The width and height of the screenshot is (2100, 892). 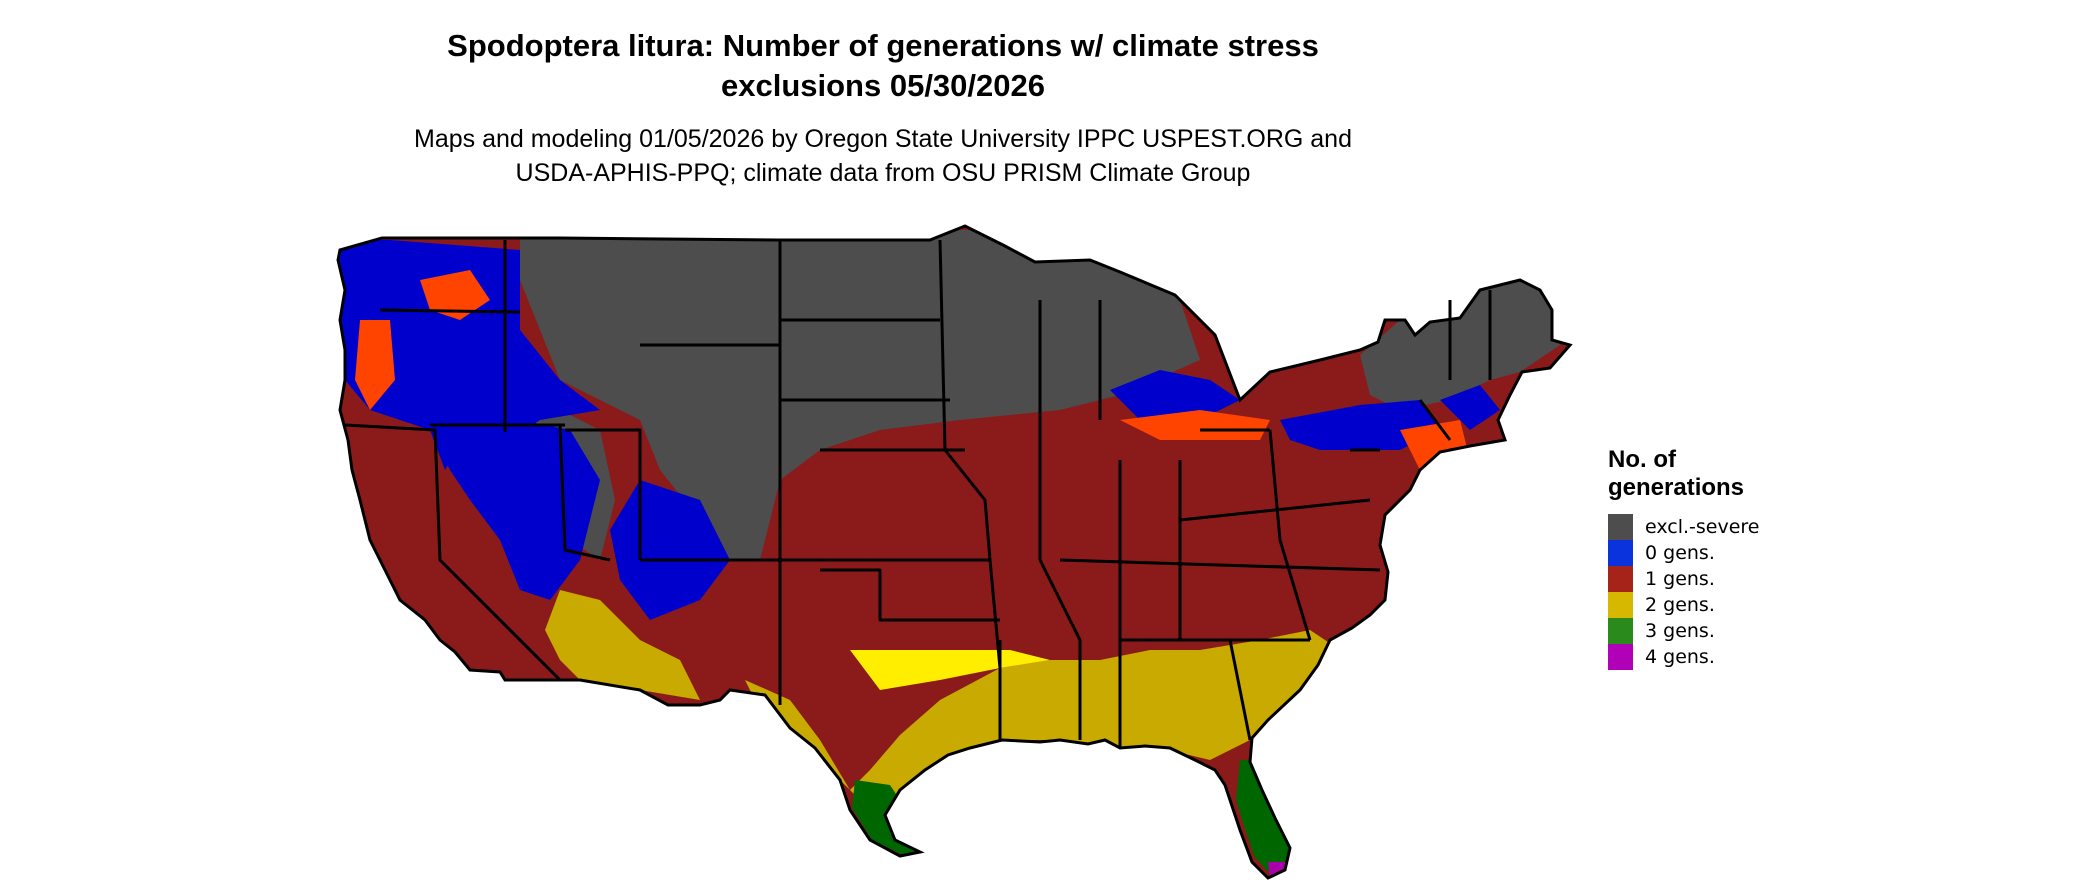 What do you see at coordinates (1738, 605) in the screenshot?
I see `legend-item: 2 gens.` at bounding box center [1738, 605].